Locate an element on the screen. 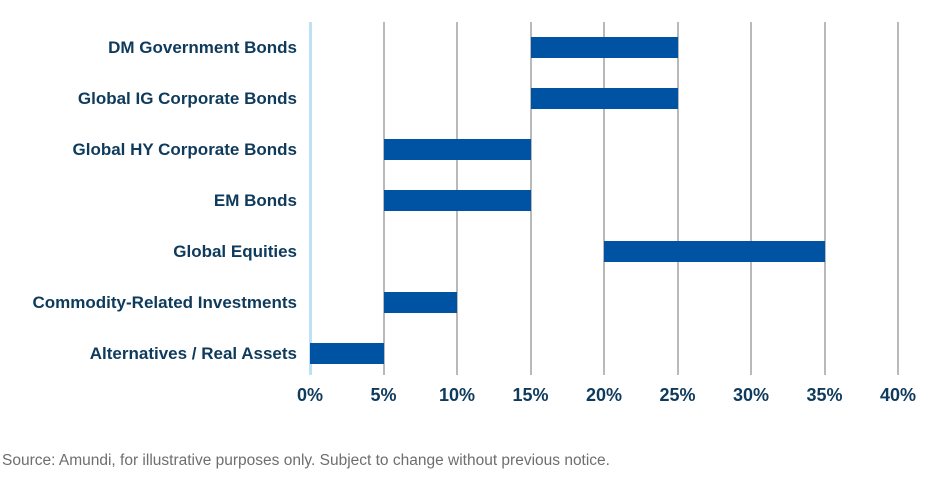 The image size is (936, 489). category-label: Global IG Corporate Bonds is located at coordinates (187, 98).